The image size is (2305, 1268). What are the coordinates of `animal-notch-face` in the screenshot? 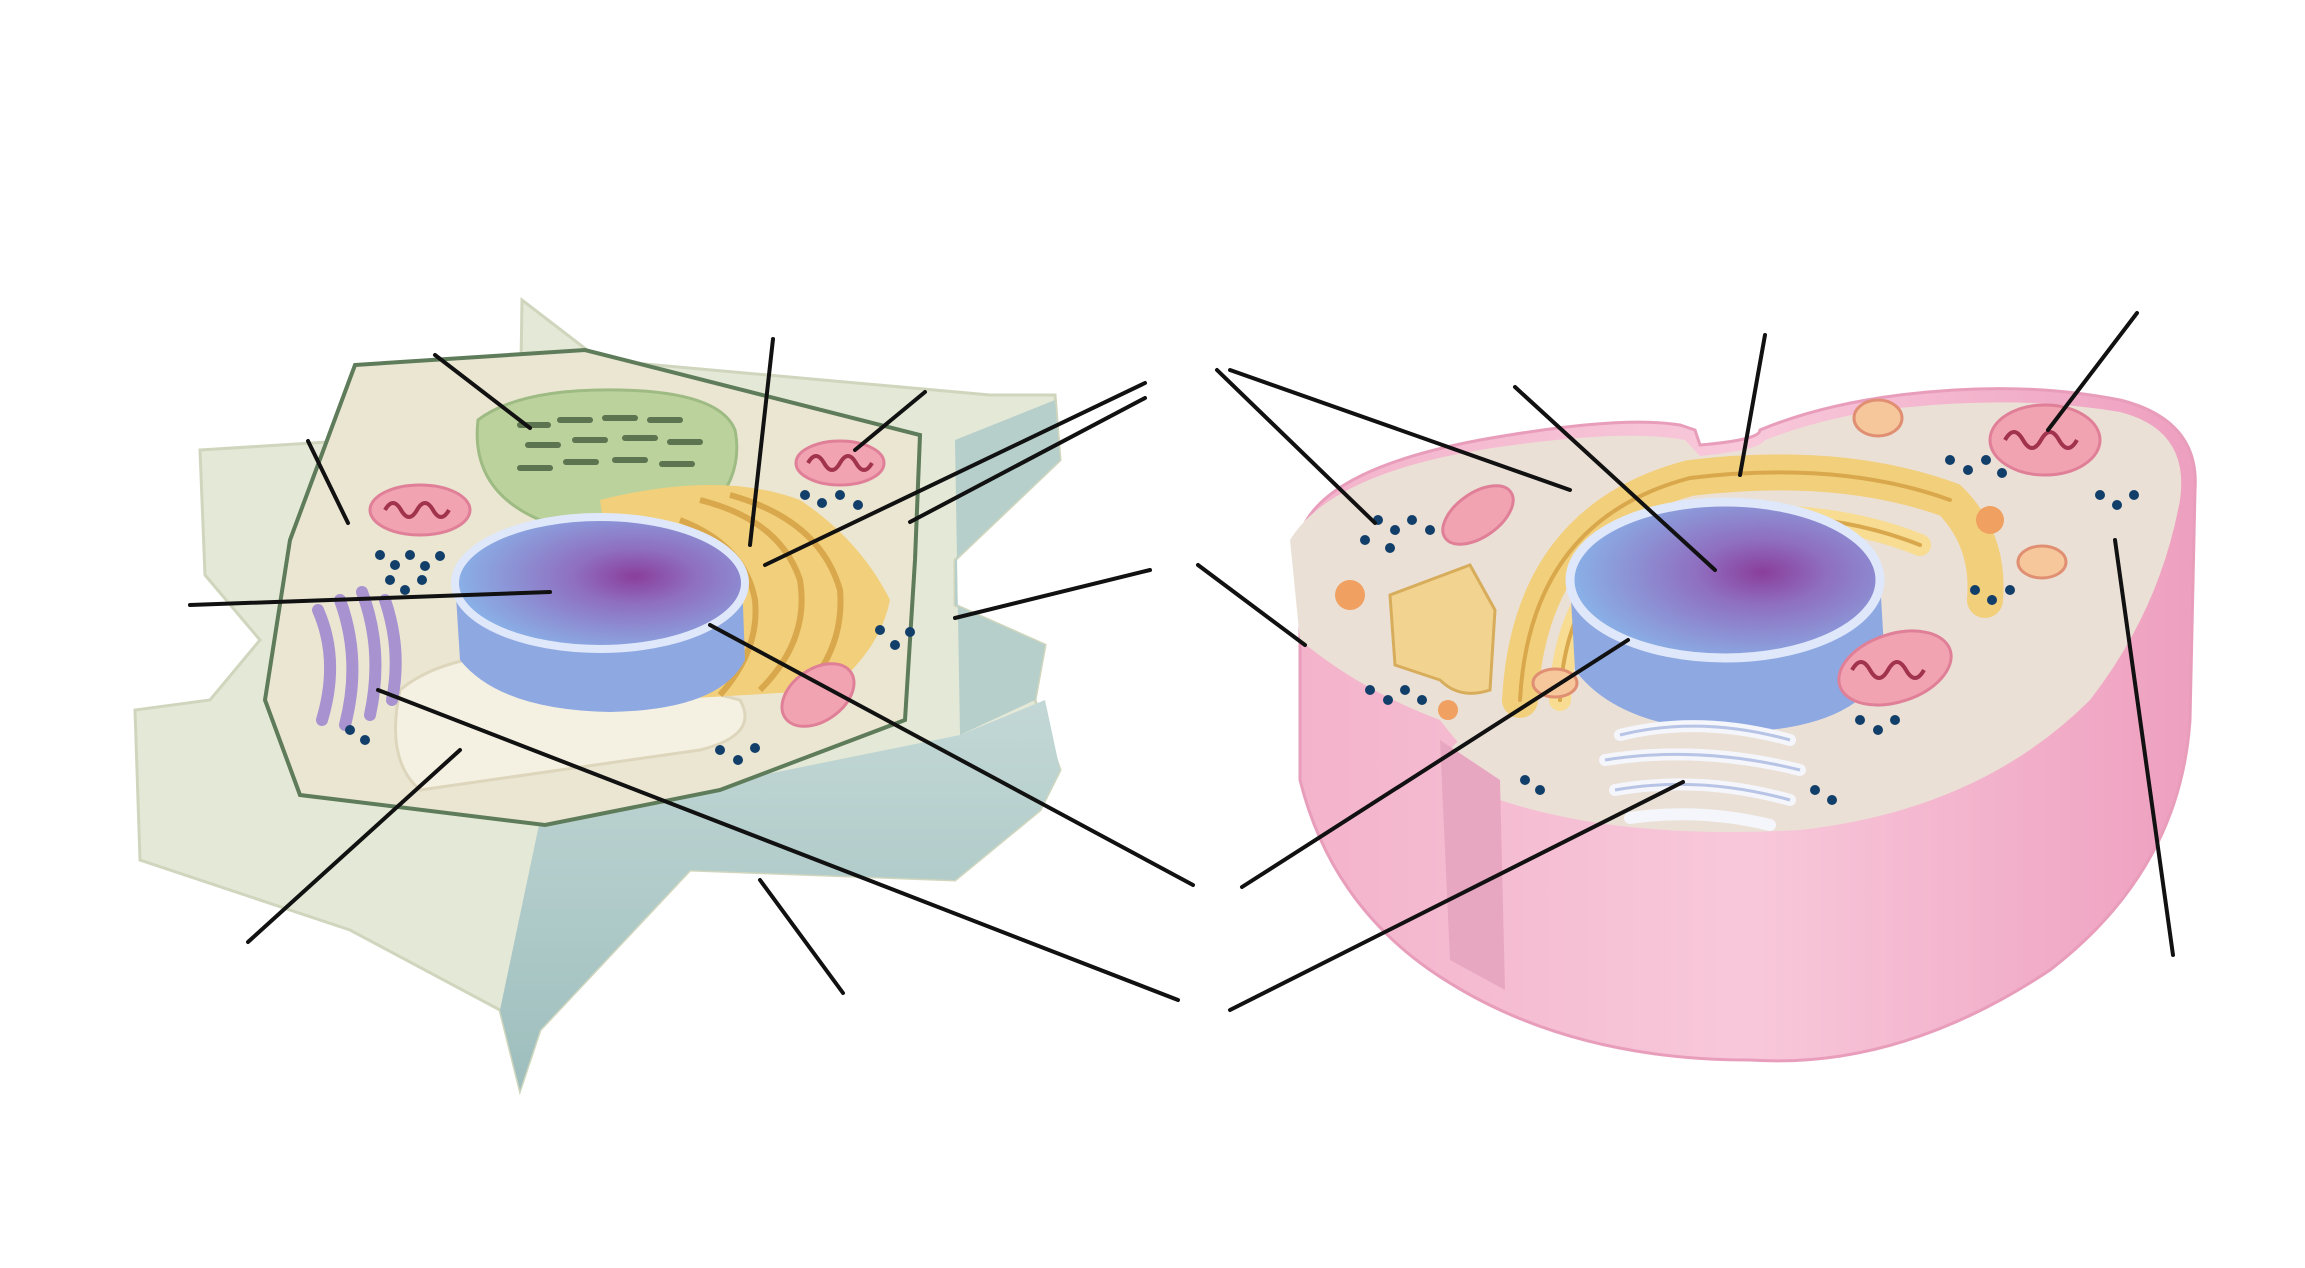 It's located at (1472, 865).